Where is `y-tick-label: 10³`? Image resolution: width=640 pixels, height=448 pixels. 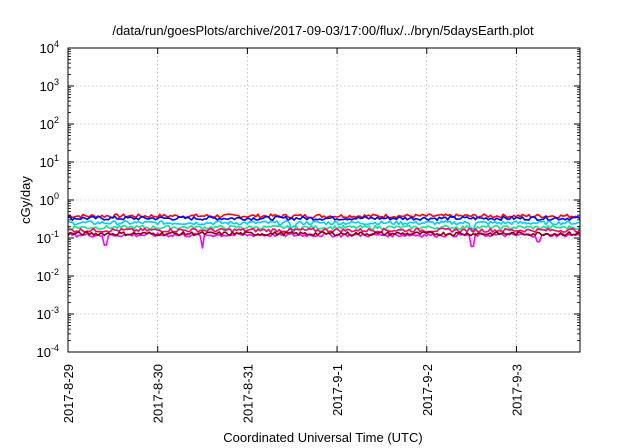
y-tick-label: 10³ is located at coordinates (49, 85).